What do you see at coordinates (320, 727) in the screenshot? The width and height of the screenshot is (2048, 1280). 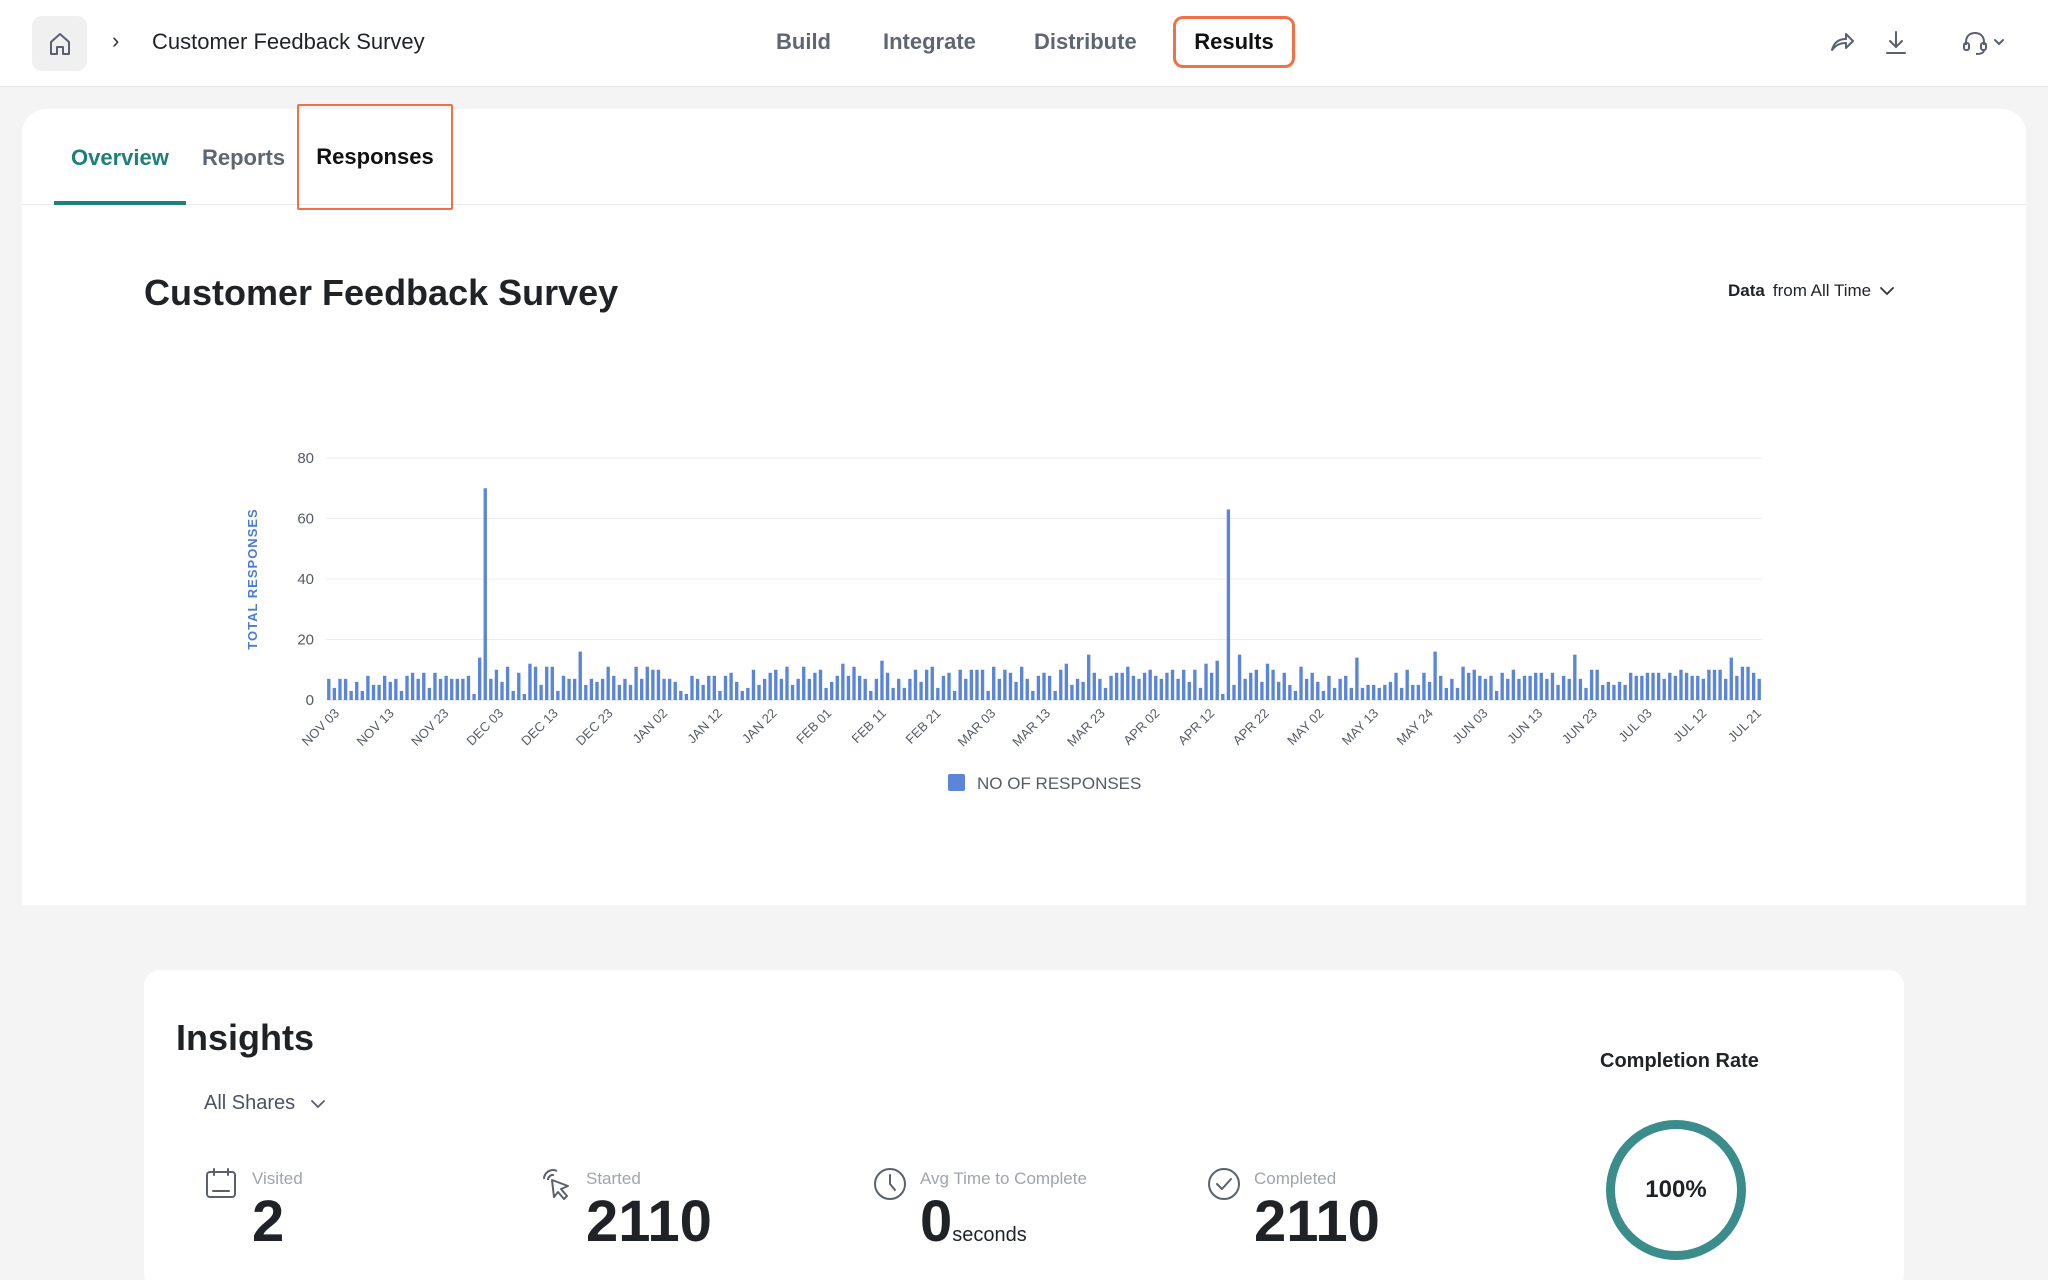 I see `x-tick-label: NOV 03` at bounding box center [320, 727].